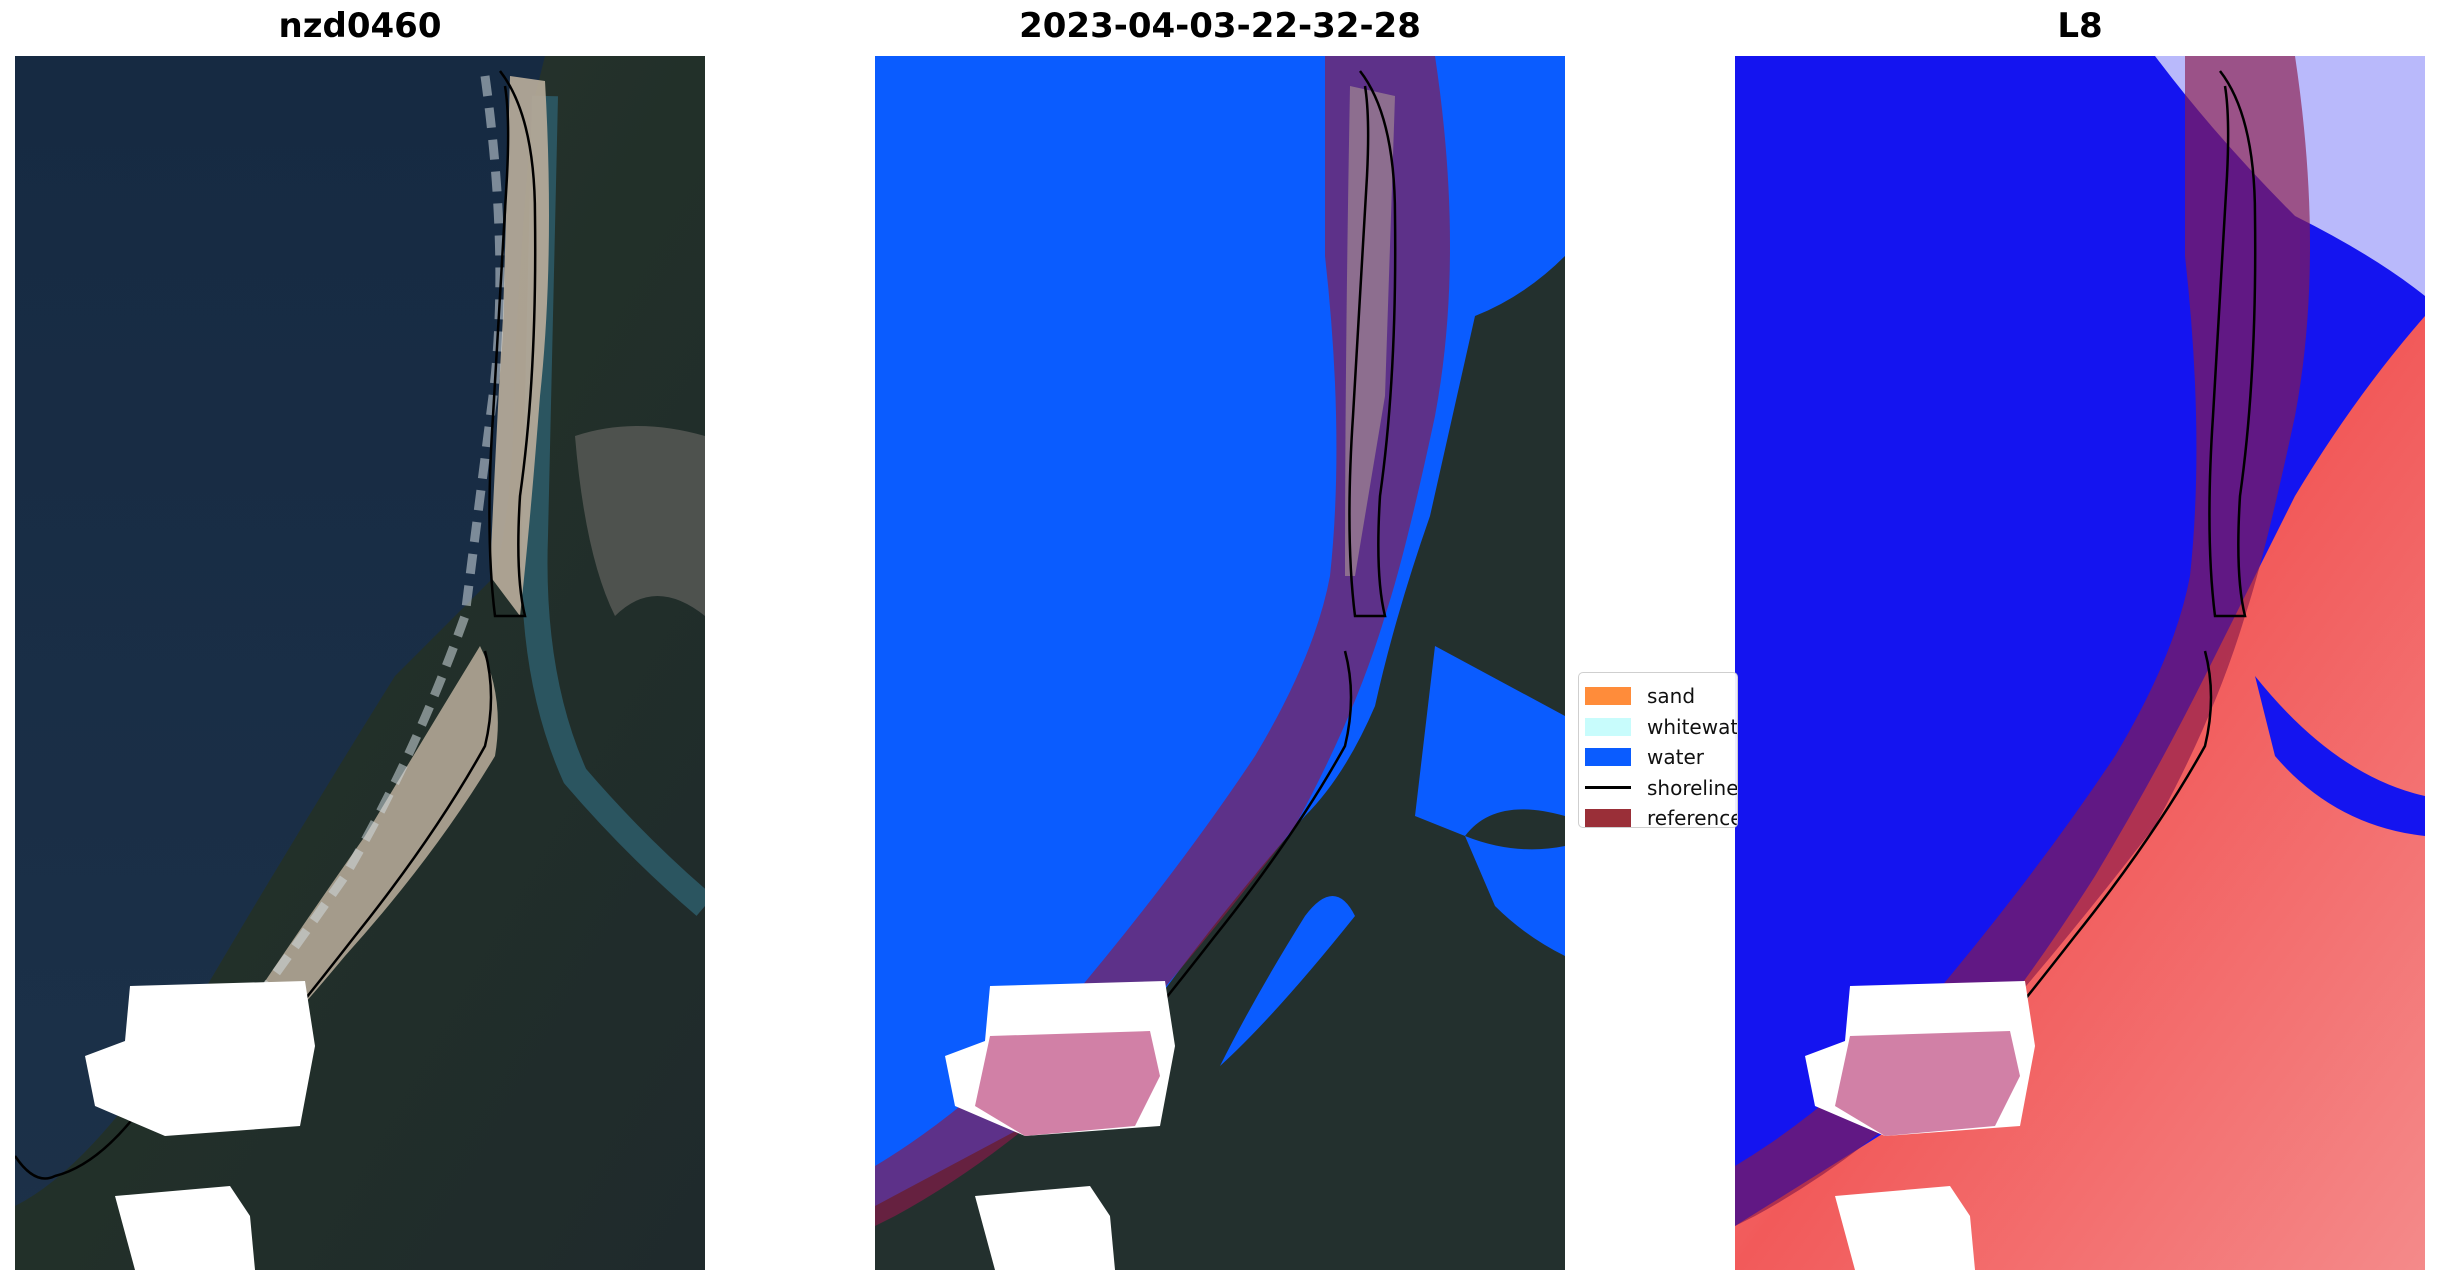  What do you see at coordinates (640, 521) in the screenshot?
I see `tidal-flats` at bounding box center [640, 521].